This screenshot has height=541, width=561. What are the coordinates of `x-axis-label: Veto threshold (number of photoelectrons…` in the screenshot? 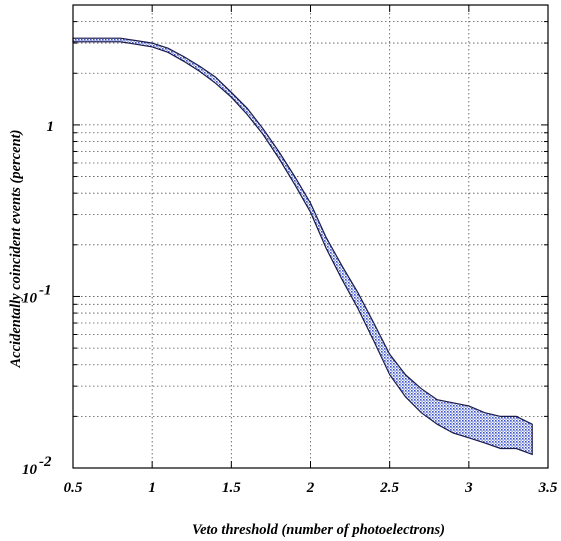 It's located at (318, 530).